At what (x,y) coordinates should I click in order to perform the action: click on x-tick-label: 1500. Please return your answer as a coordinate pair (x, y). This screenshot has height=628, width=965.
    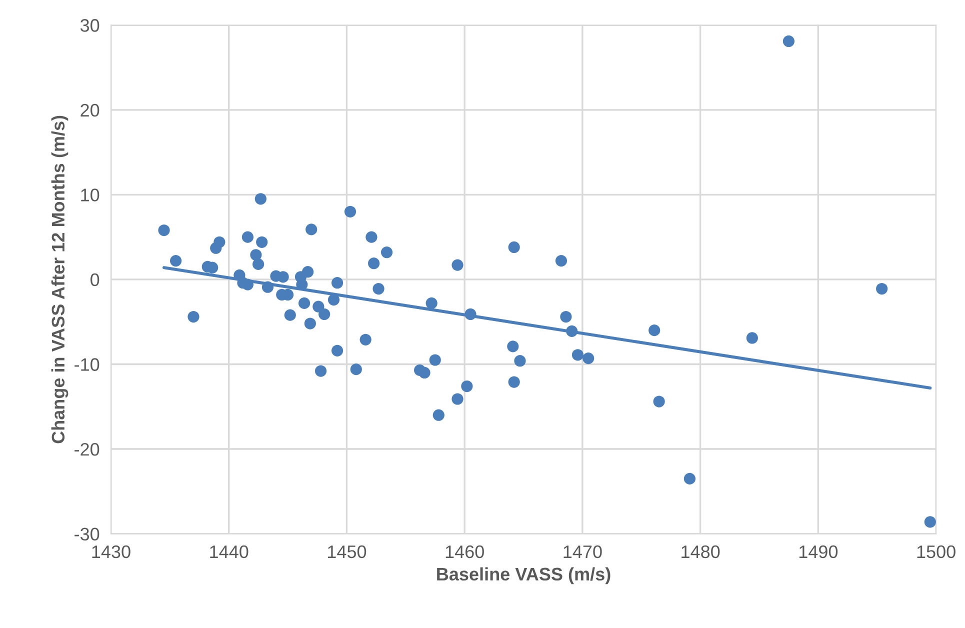
    Looking at the image, I should click on (936, 551).